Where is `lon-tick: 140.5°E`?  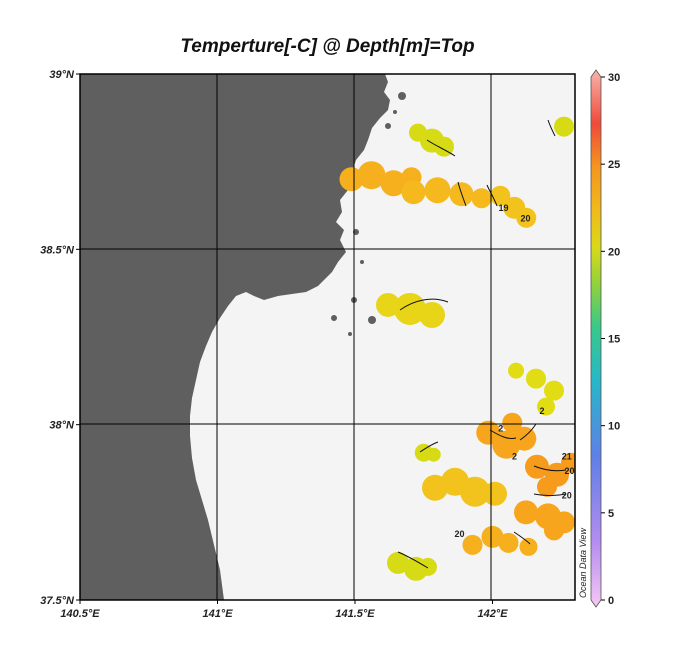
lon-tick: 140.5°E is located at coordinates (80, 610).